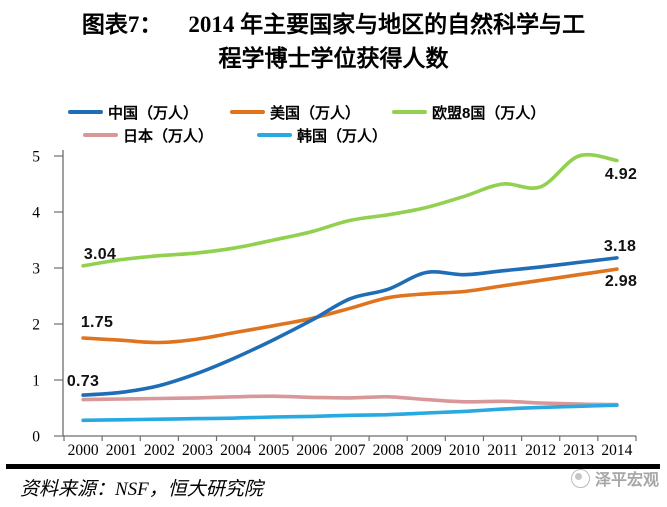  I want to click on y-tick-label: 2, so click(36, 325).